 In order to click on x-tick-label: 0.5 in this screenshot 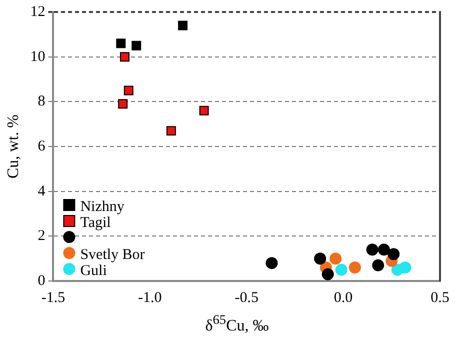, I will do `click(440, 298)`.